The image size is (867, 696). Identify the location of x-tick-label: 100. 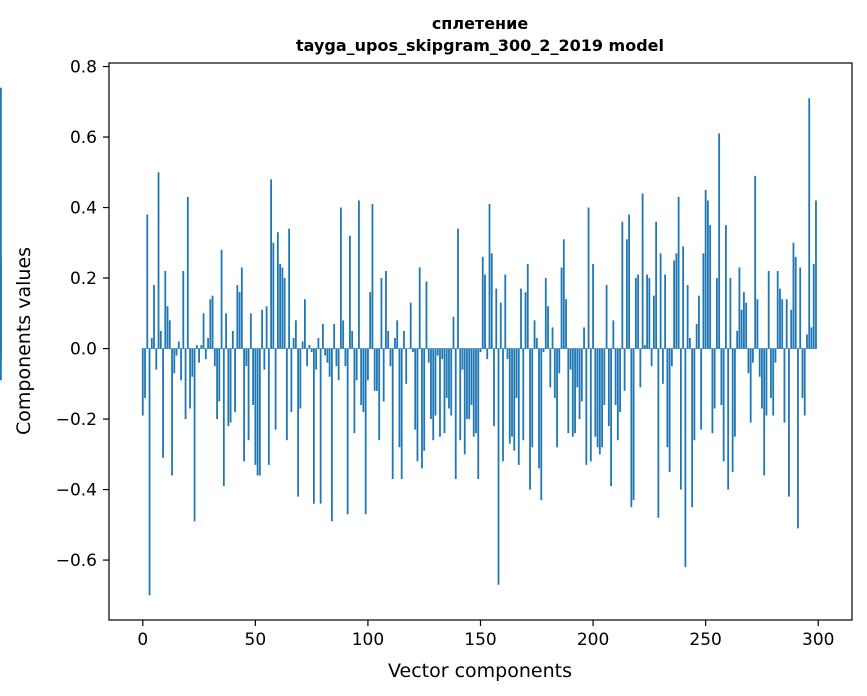
(368, 640).